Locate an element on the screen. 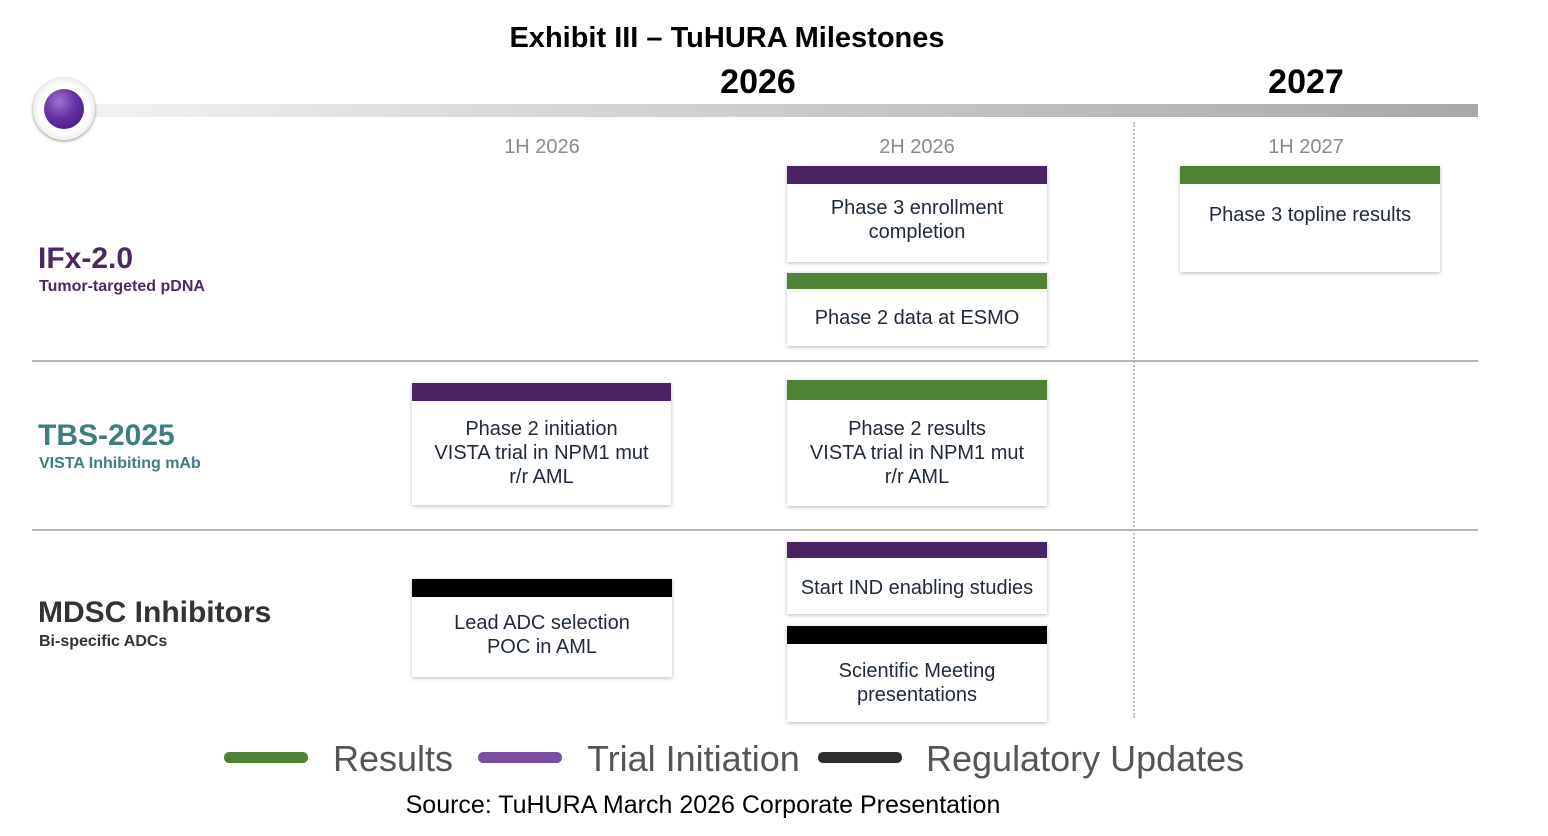 This screenshot has width=1548, height=836. timeline-start-icon is located at coordinates (64, 109).